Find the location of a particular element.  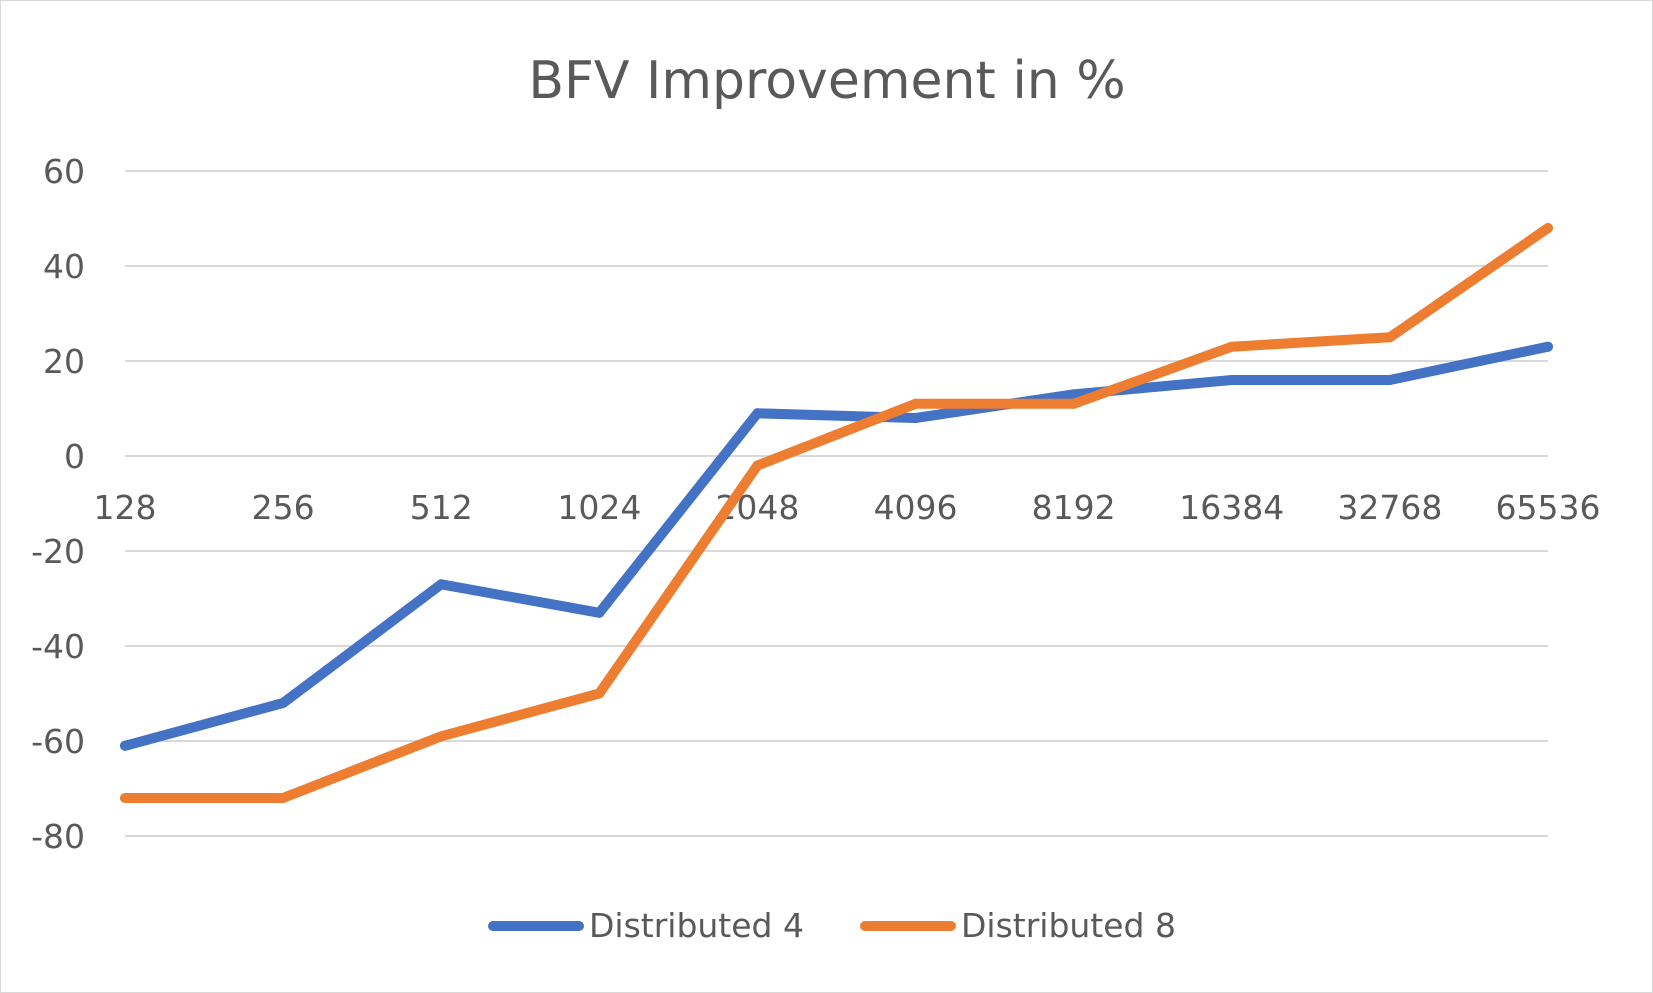

legend-label-distributed-8: Distributed 8 is located at coordinates (1068, 925).